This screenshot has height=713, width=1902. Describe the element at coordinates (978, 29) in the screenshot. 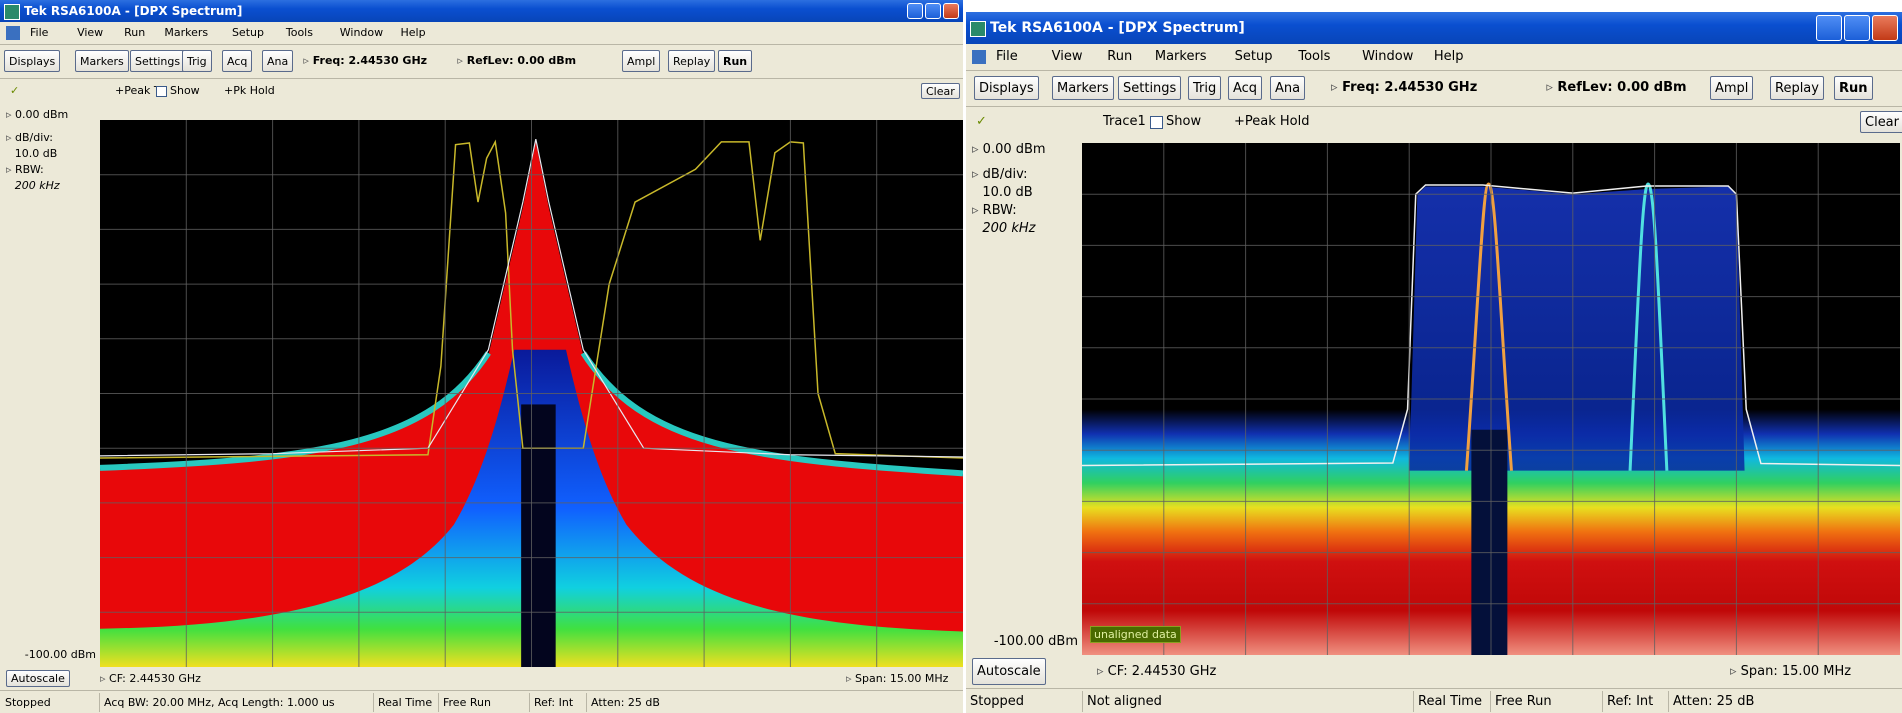

I see `app-icon` at that location.